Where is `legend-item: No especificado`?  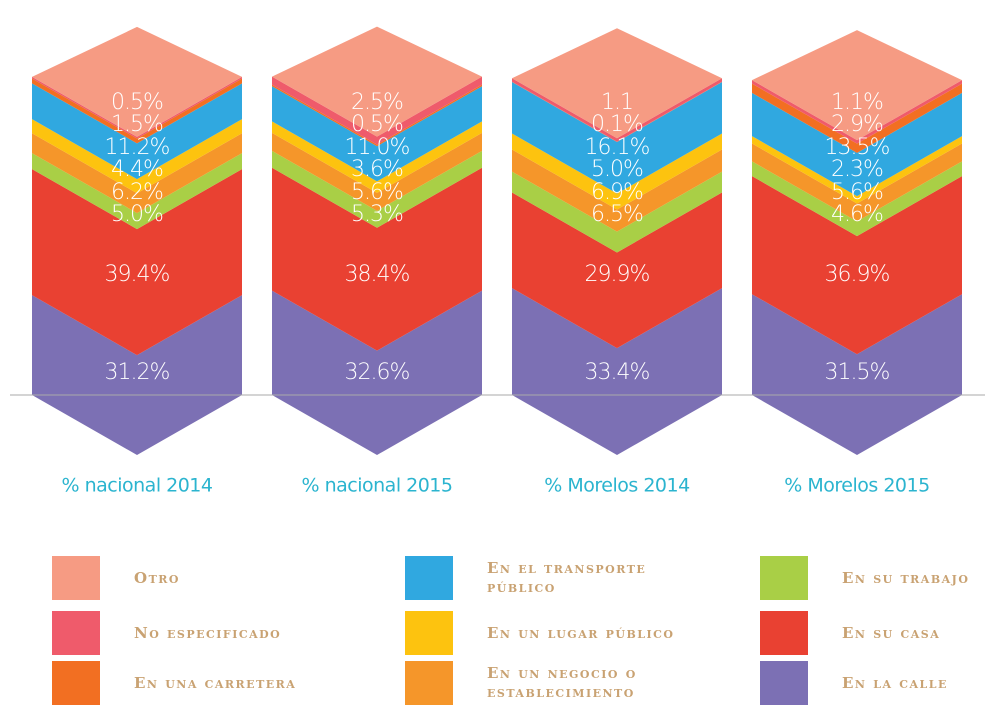
legend-item: No especificado is located at coordinates (198, 633).